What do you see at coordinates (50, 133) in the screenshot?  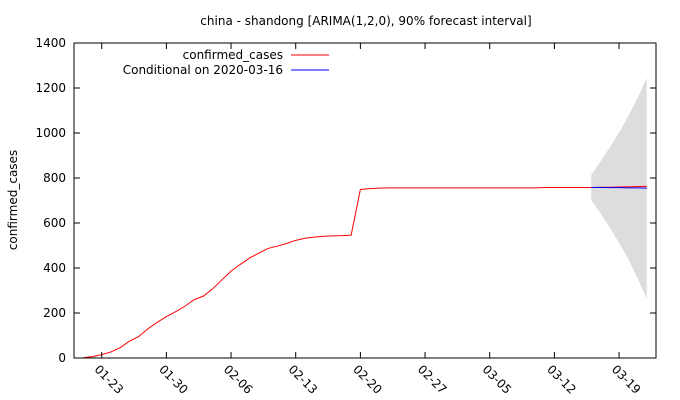 I see `y-tick-label: 1000` at bounding box center [50, 133].